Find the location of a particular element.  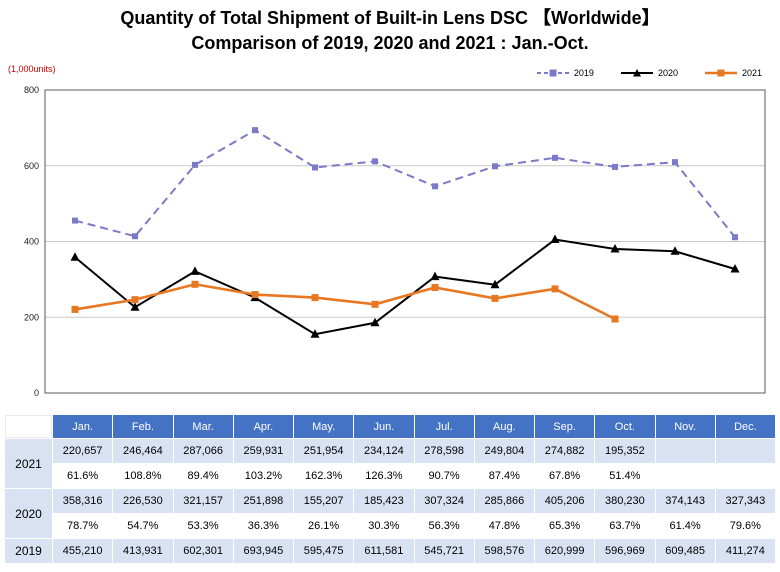

pct-cell: 87.4% is located at coordinates (504, 476).